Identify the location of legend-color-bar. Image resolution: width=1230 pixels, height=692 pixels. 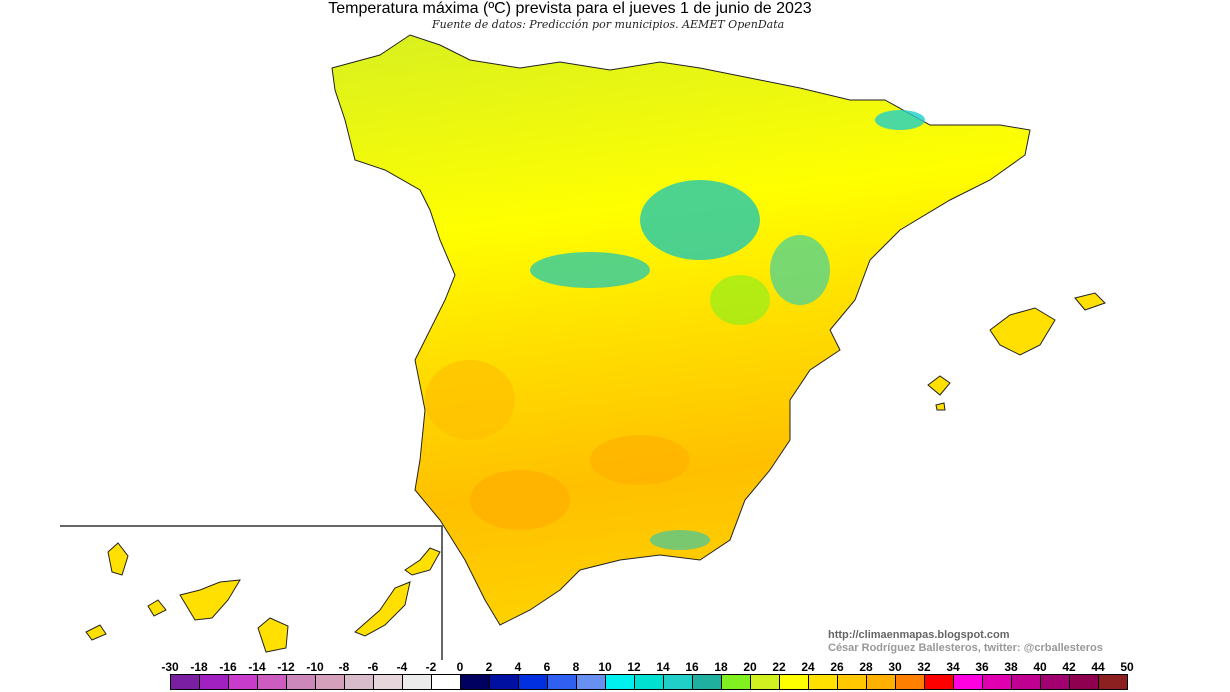
(649, 682).